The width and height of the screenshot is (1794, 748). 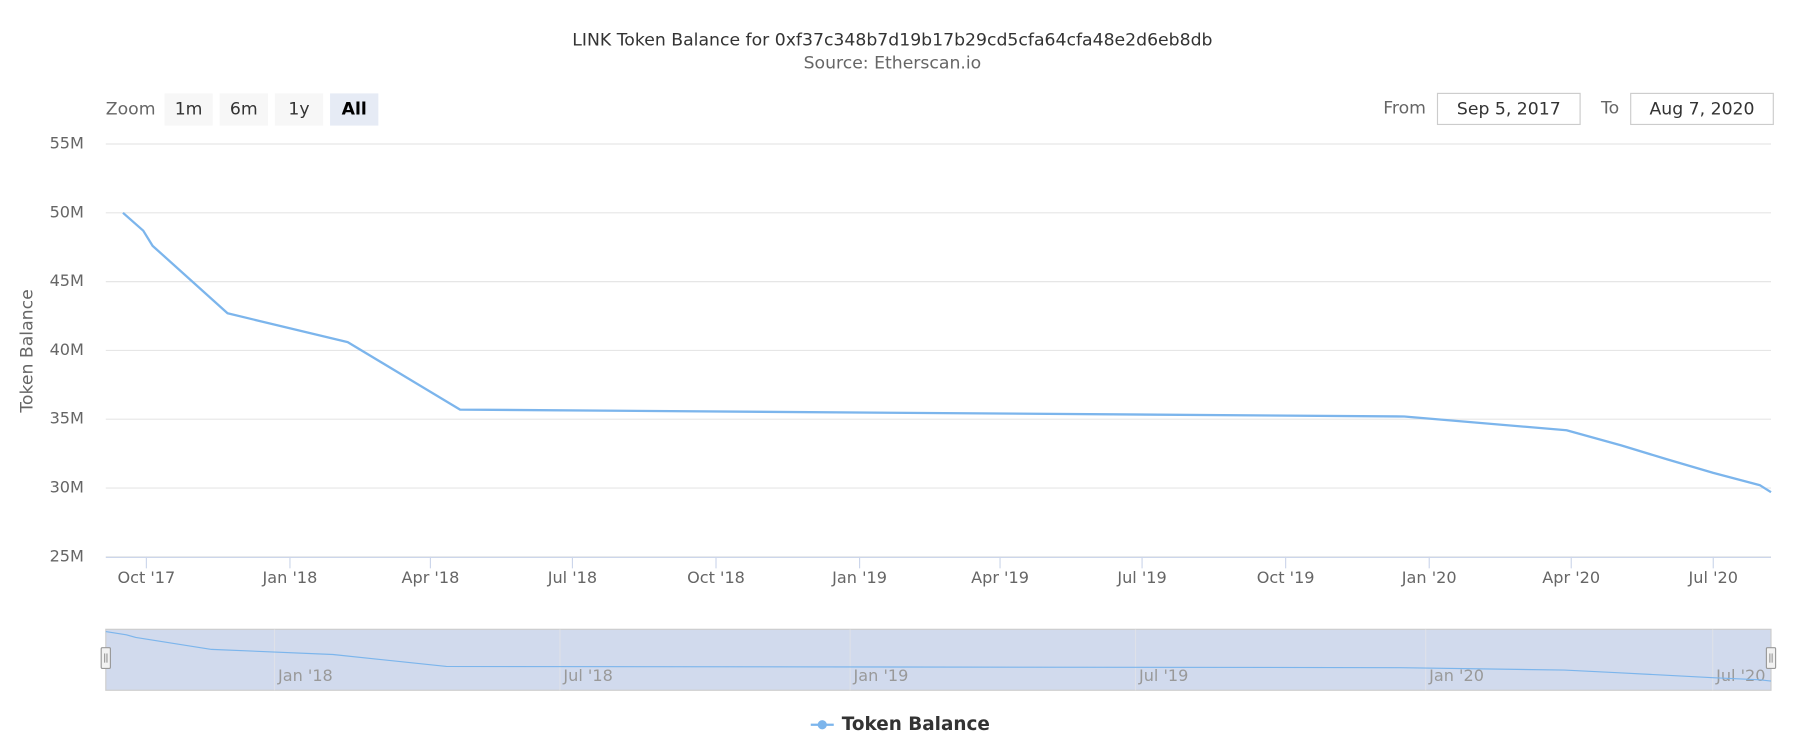 I want to click on x-tick-label: Jan '20, so click(x=1429, y=577).